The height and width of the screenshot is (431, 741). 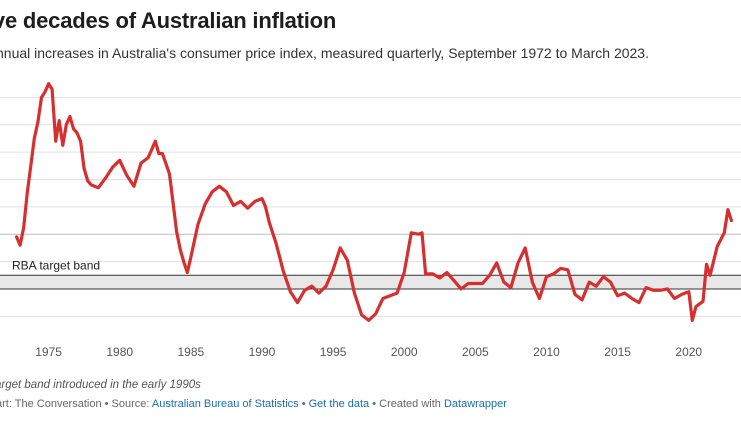 I want to click on credit-text: art: The Conversation, so click(x=51, y=404).